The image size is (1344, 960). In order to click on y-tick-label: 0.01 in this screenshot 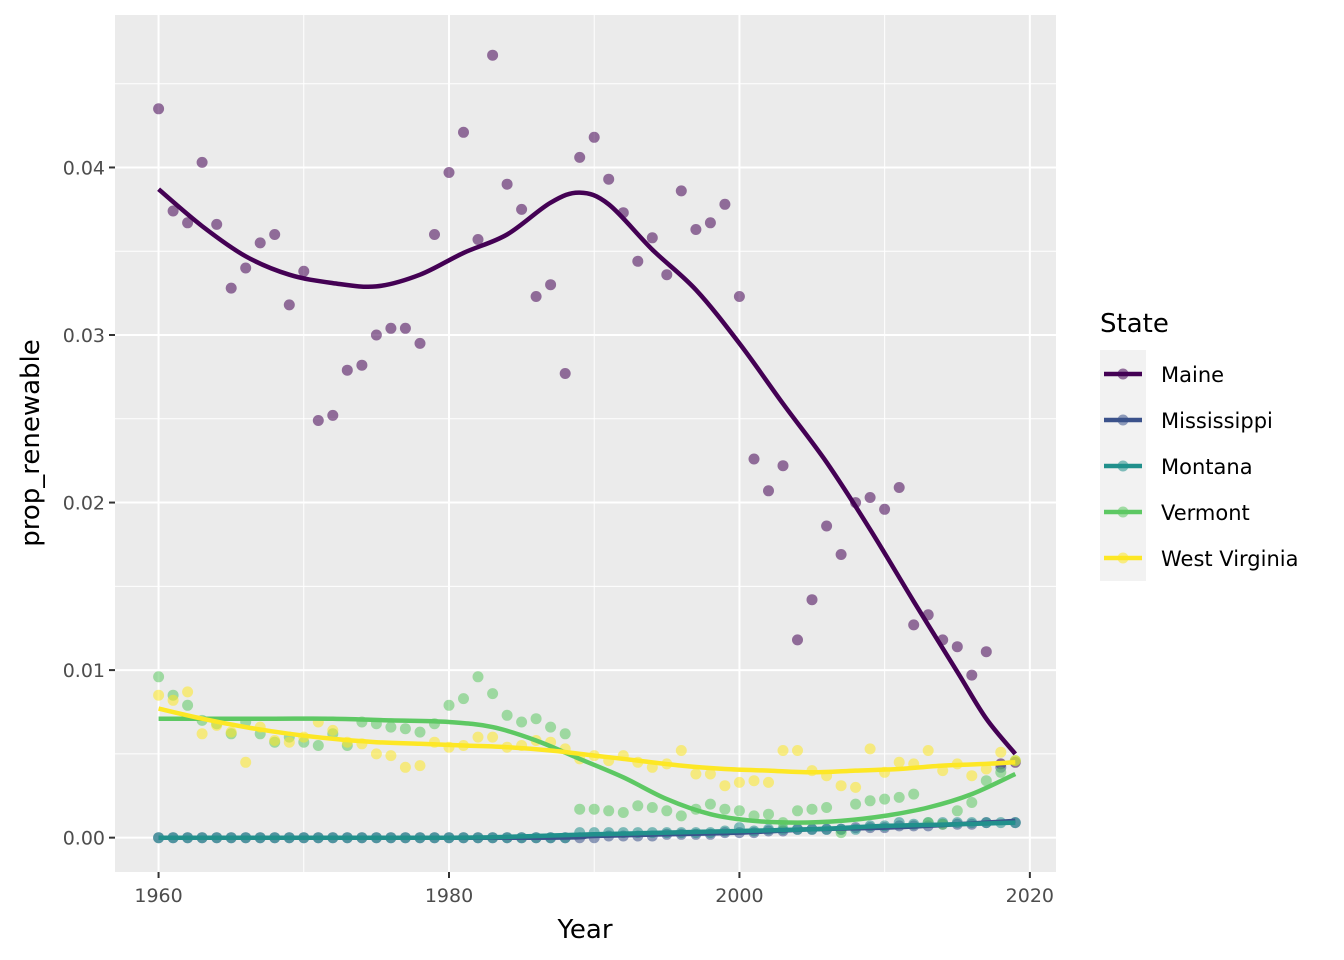, I will do `click(84, 671)`.